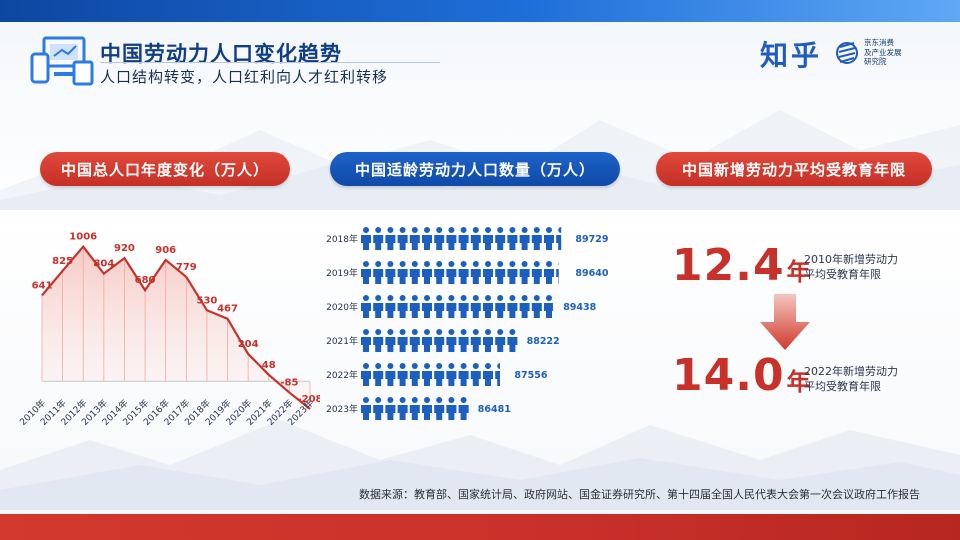 Image resolution: width=960 pixels, height=540 pixels. Describe the element at coordinates (883, 52) in the screenshot. I see `institute-name-line: 及产业发展` at that location.